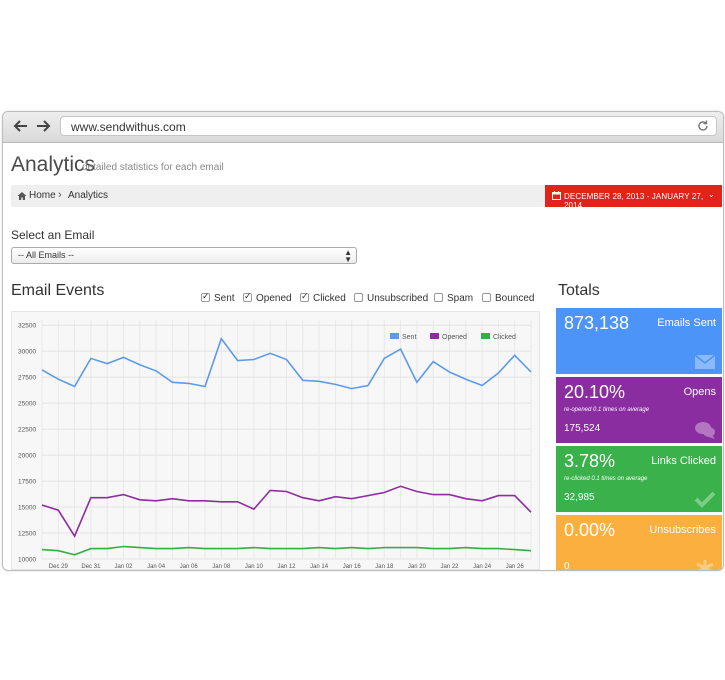 This screenshot has width=725, height=680. Describe the element at coordinates (556, 195) in the screenshot. I see `calendar-icon` at that location.